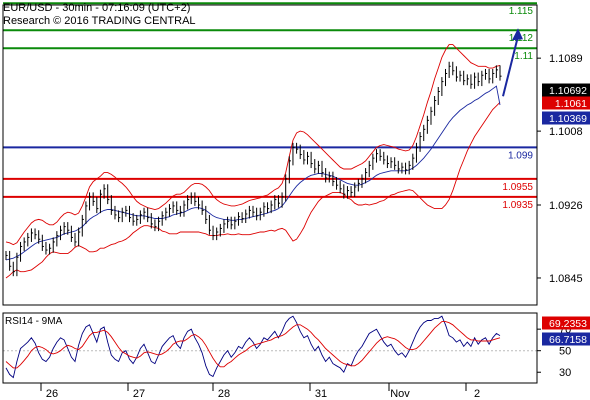 The image size is (590, 400). What do you see at coordinates (99, 21) in the screenshot?
I see `chart-copyright: Research © 2016 TRADING CENTRAL` at bounding box center [99, 21].